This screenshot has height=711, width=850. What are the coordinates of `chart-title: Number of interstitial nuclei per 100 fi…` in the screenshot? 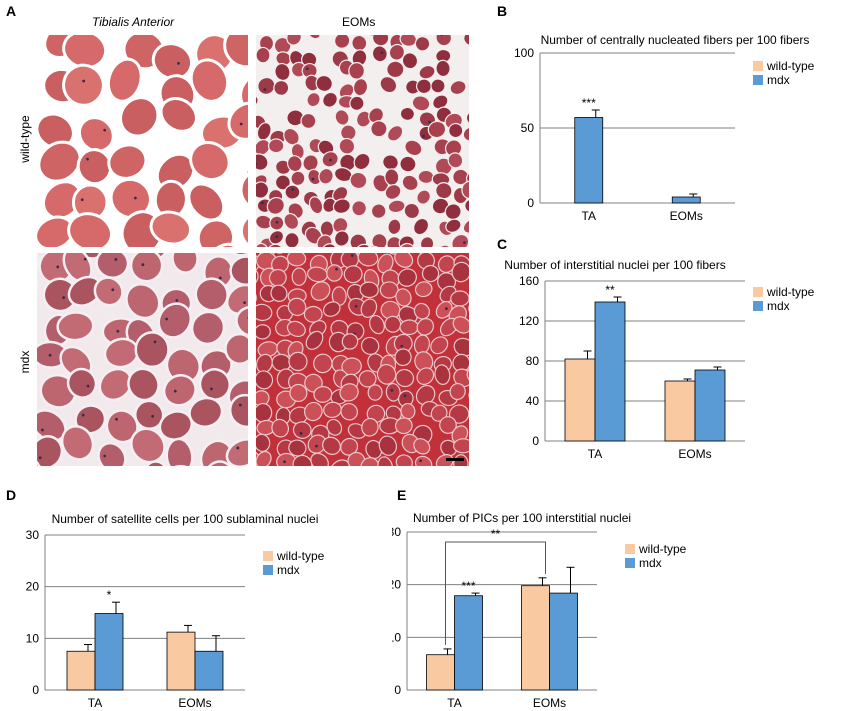 It's located at (614, 265).